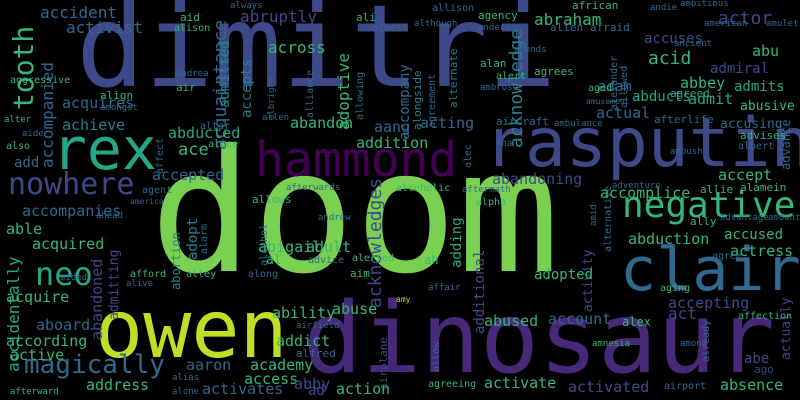 This screenshot has height=400, width=800. What do you see at coordinates (709, 205) in the screenshot?
I see `word-negative: negative` at bounding box center [709, 205].